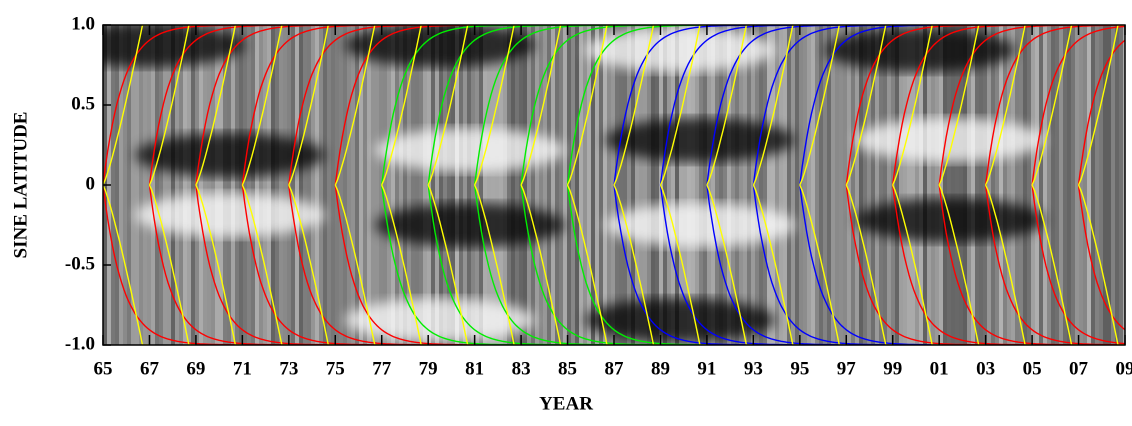 Image resolution: width=1132 pixels, height=426 pixels. I want to click on x-tick-label: 95, so click(799, 368).